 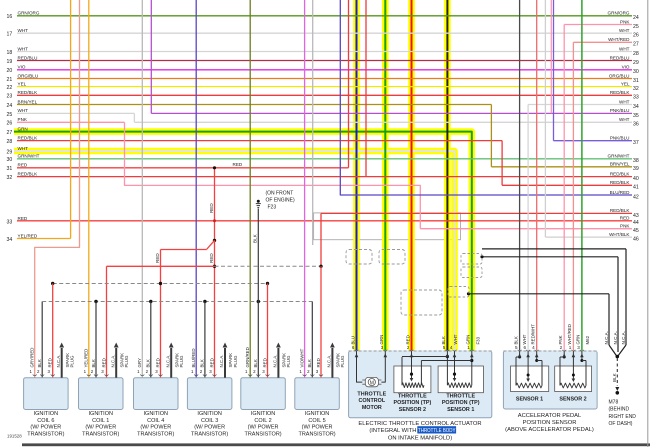 What do you see at coordinates (412, 410) in the screenshot?
I see `svg-text: SENSOR 2` at bounding box center [412, 410].